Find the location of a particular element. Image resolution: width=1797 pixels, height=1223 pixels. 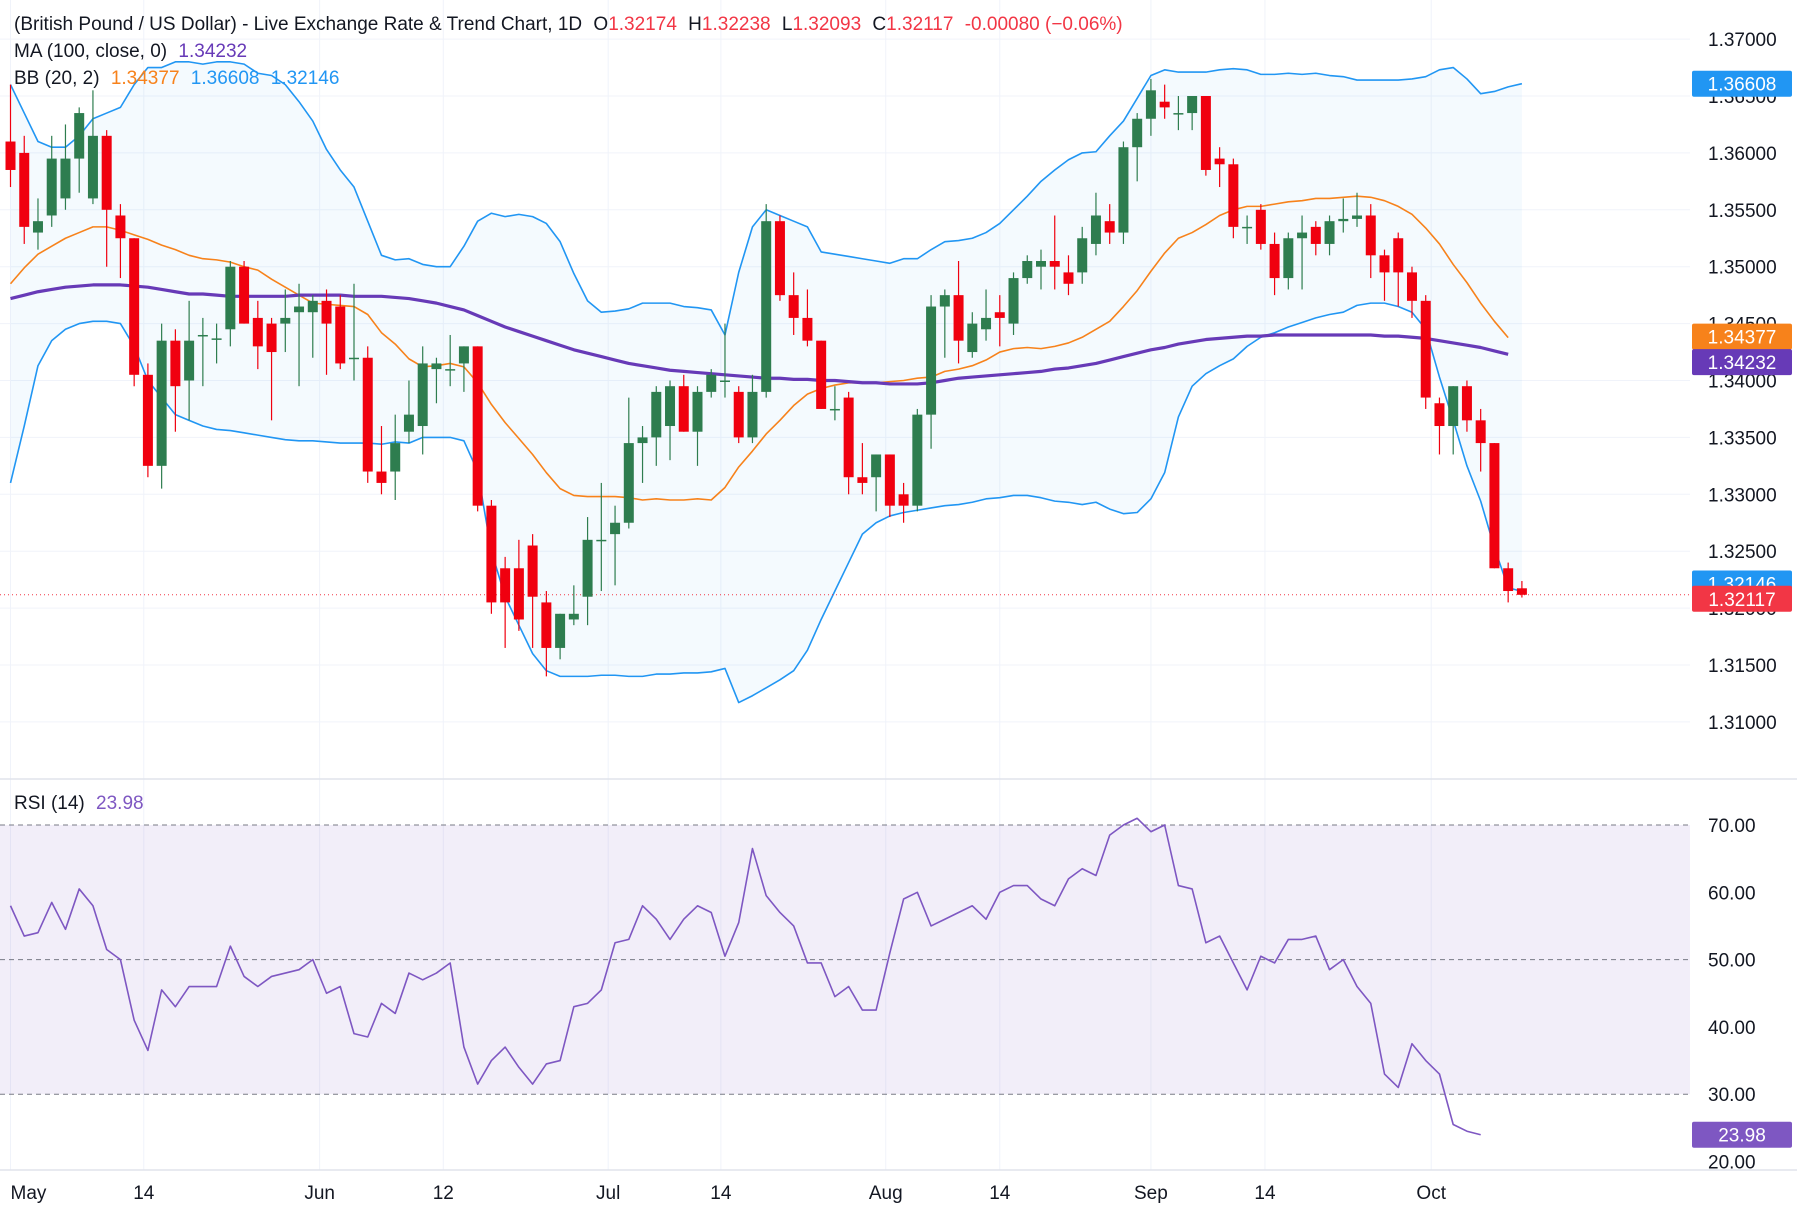

tag-bb-mid: 1.34377 is located at coordinates (1742, 336).